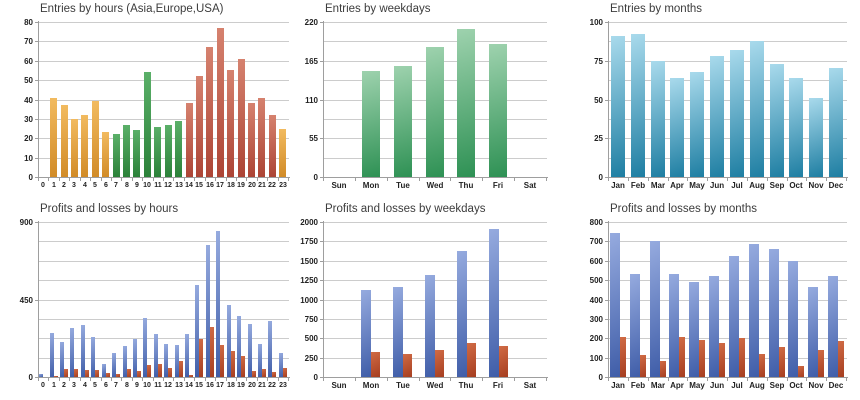 The image size is (860, 400). I want to click on x-tick-label: 9, so click(137, 385).